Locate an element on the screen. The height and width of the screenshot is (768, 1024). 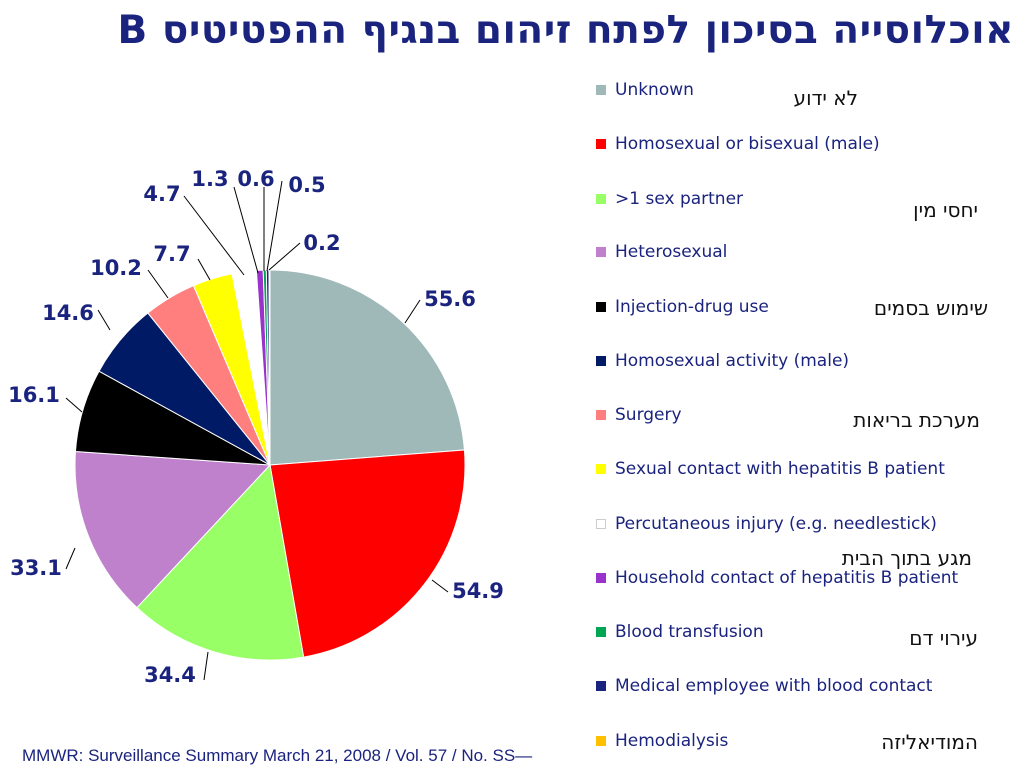
note-health: מערכת בריאות is located at coordinates (916, 420).